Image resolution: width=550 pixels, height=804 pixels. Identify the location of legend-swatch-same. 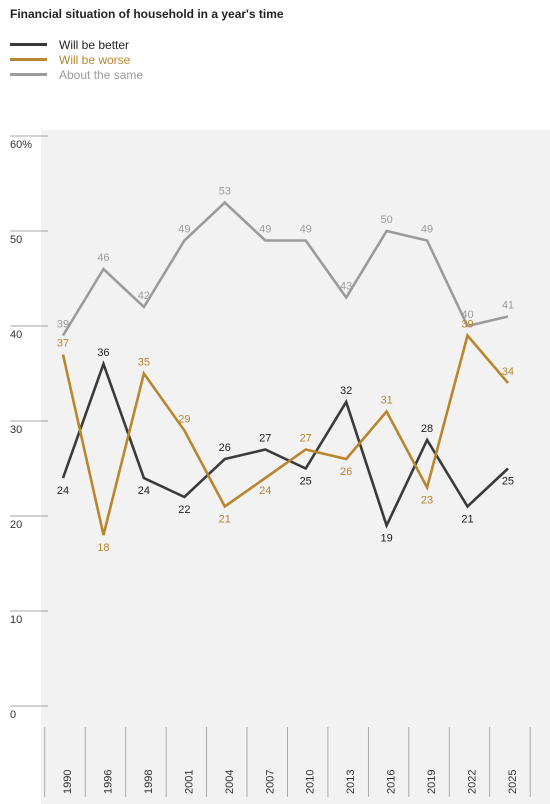
(28, 74).